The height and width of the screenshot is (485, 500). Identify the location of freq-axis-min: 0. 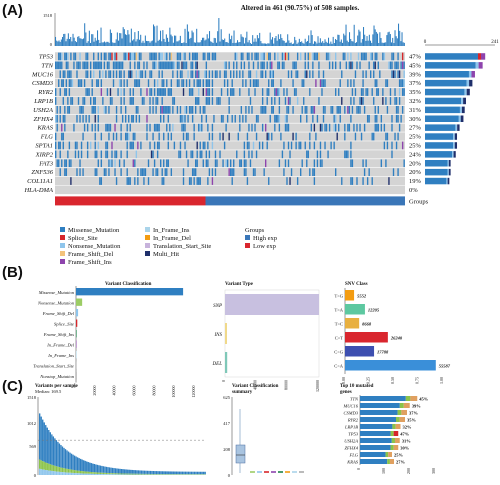
(425, 42).